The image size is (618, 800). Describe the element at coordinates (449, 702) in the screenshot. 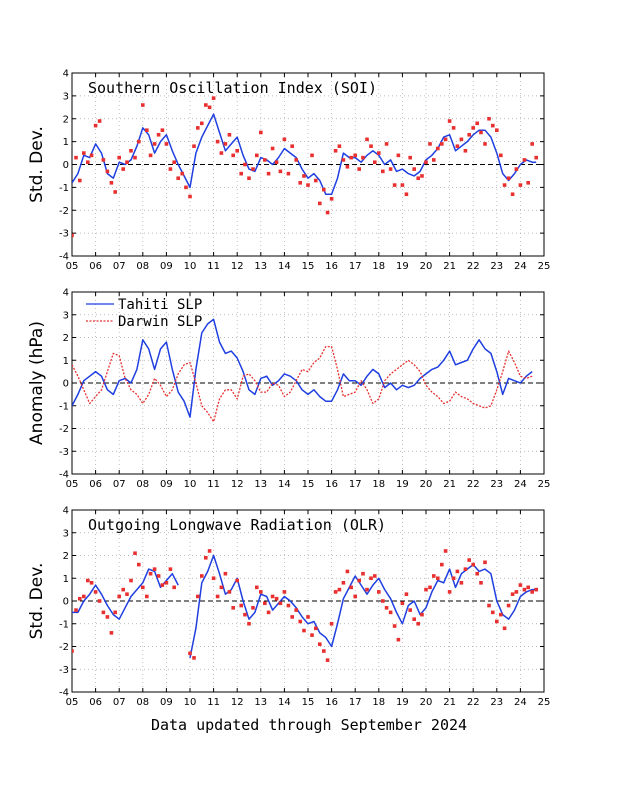

I see `x-tick-label: 21` at that location.